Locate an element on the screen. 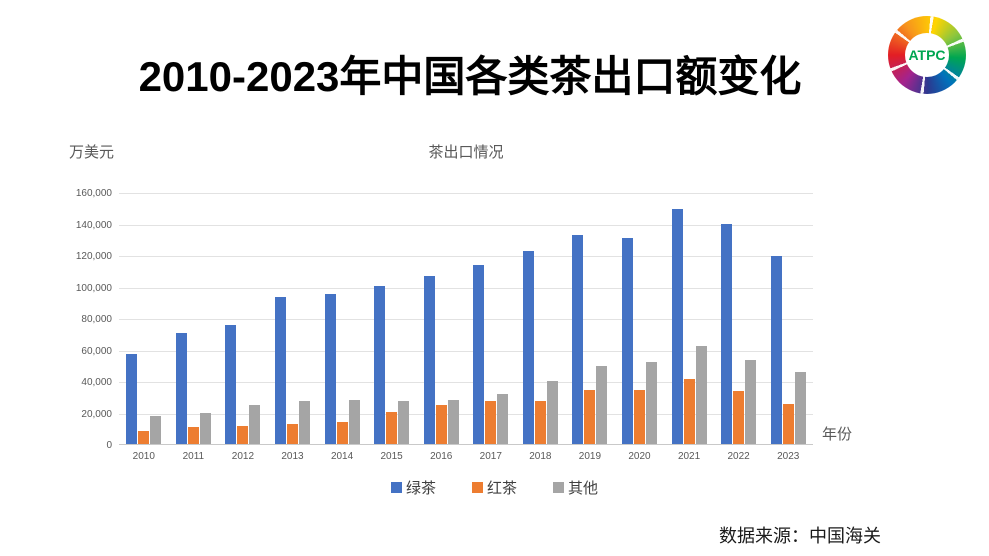 The width and height of the screenshot is (989, 556). x-axis-tick-label: 2022 is located at coordinates (738, 456).